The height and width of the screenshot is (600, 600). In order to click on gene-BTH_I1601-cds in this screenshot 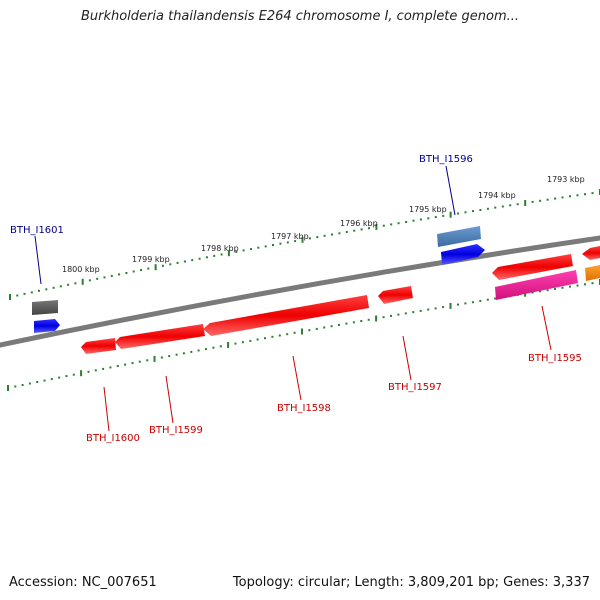, I will do `click(47, 326)`.